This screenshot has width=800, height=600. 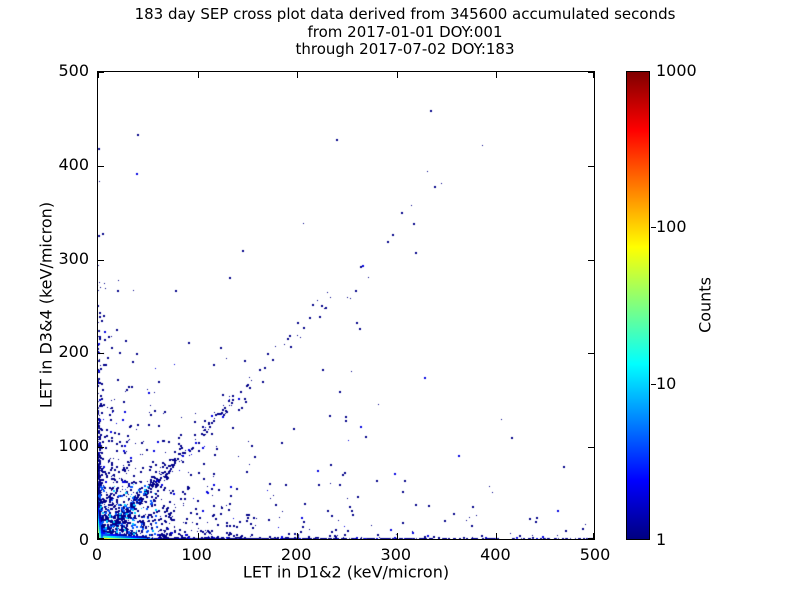 I want to click on chart-title-line-3: through 2017-07-02 DOY:183, so click(x=405, y=49).